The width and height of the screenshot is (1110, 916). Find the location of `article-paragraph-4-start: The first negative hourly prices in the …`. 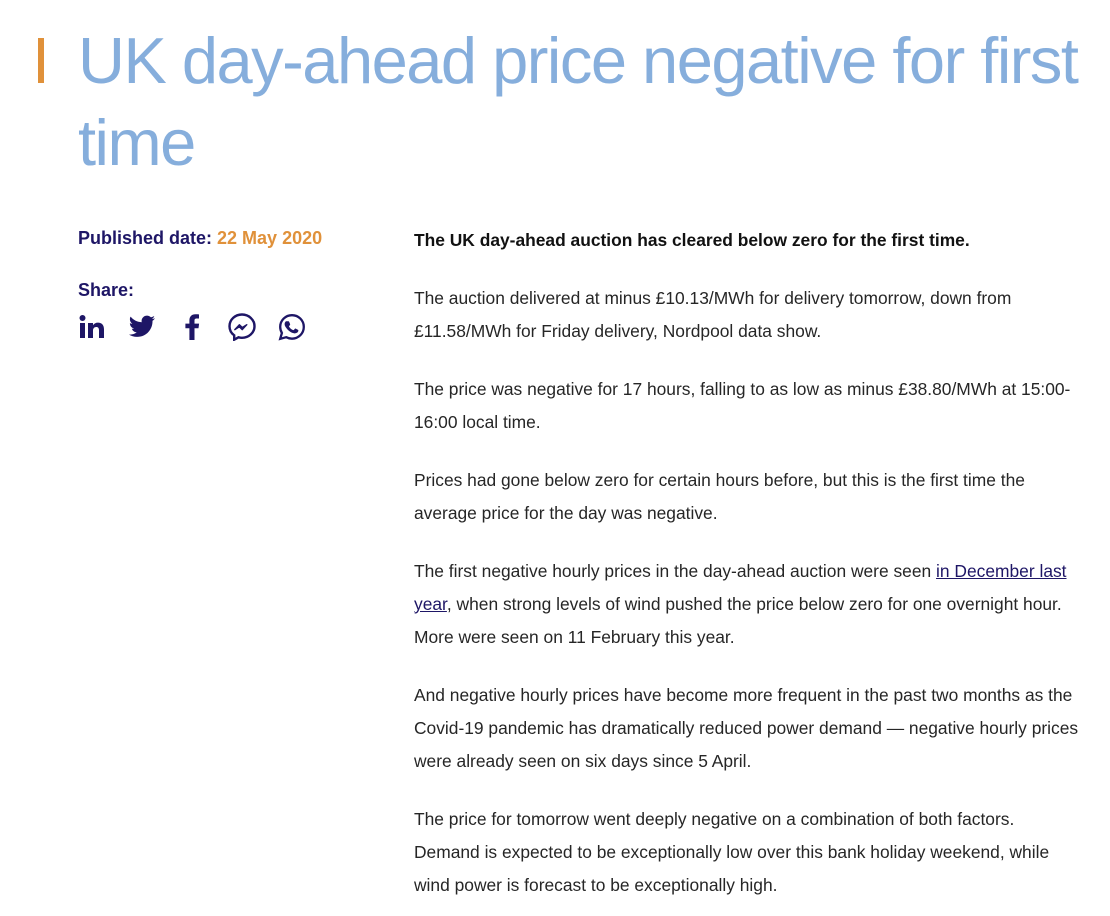

article-paragraph-4-start: The first negative hourly prices in the … is located at coordinates (675, 571).